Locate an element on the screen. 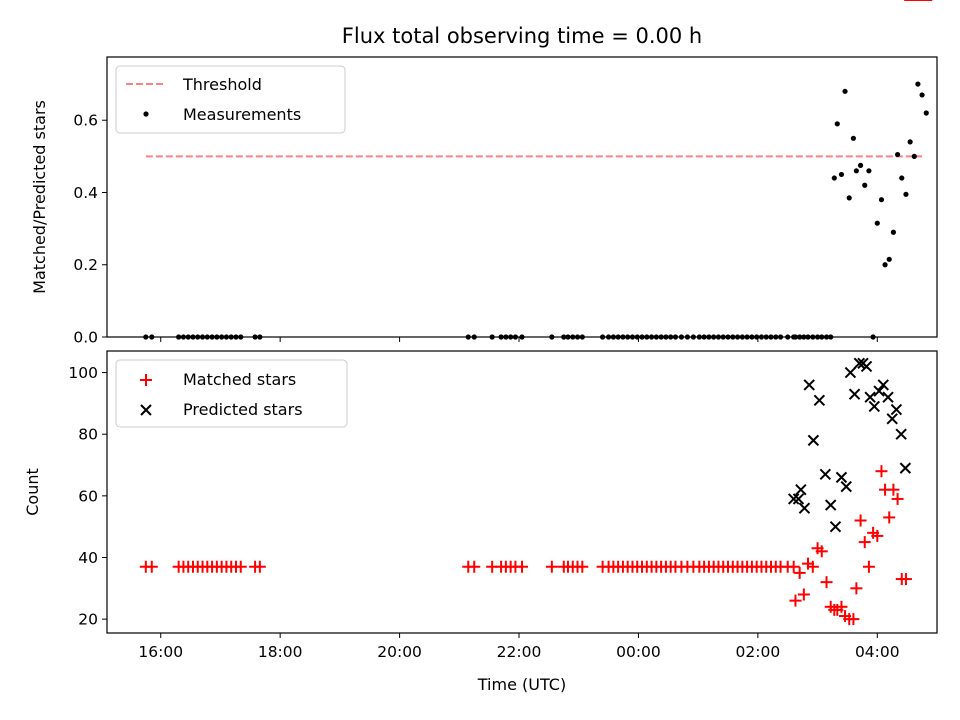 The image size is (960, 720). x-axis-label: Time (UTC) is located at coordinates (521, 684).